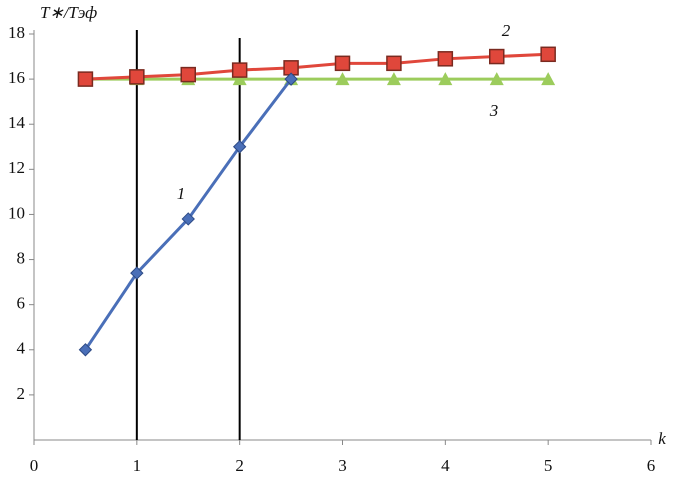 Image resolution: width=674 pixels, height=479 pixels. What do you see at coordinates (21, 257) in the screenshot?
I see `y-tick-label: 8` at bounding box center [21, 257].